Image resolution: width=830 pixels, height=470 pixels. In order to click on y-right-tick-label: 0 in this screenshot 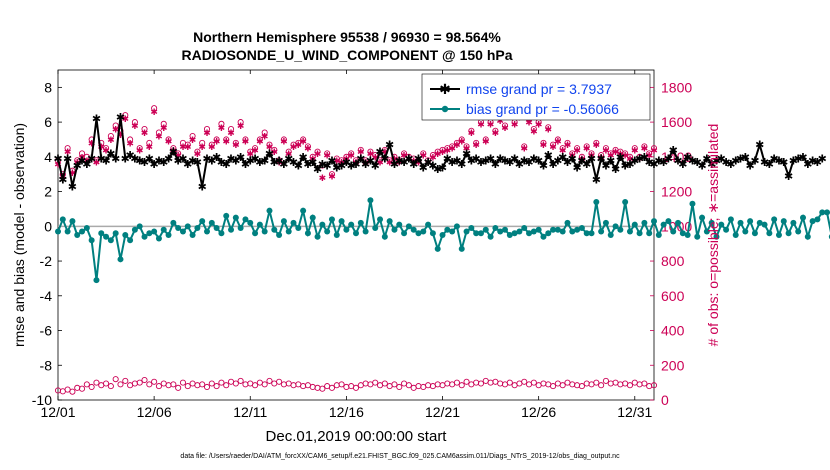, I will do `click(665, 400)`.